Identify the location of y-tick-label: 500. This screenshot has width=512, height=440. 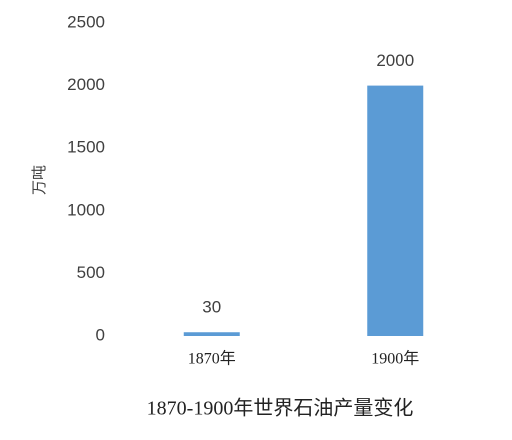
(91, 272).